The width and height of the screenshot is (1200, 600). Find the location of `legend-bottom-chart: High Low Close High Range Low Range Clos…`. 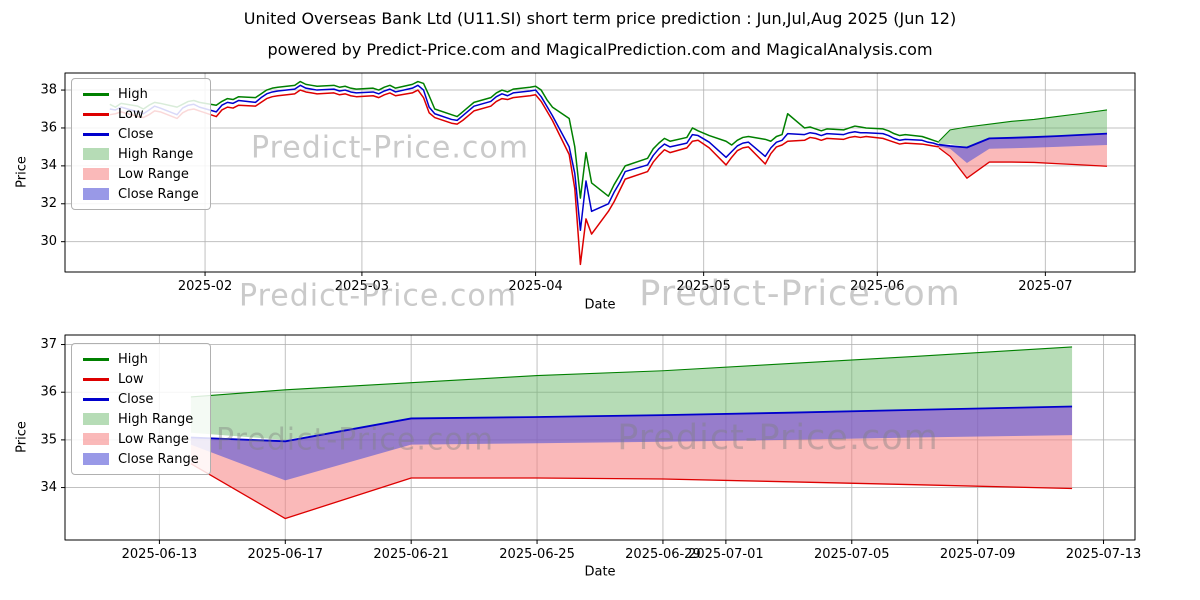

legend-bottom-chart: High Low Close High Range Low Range Clos… is located at coordinates (141, 409).